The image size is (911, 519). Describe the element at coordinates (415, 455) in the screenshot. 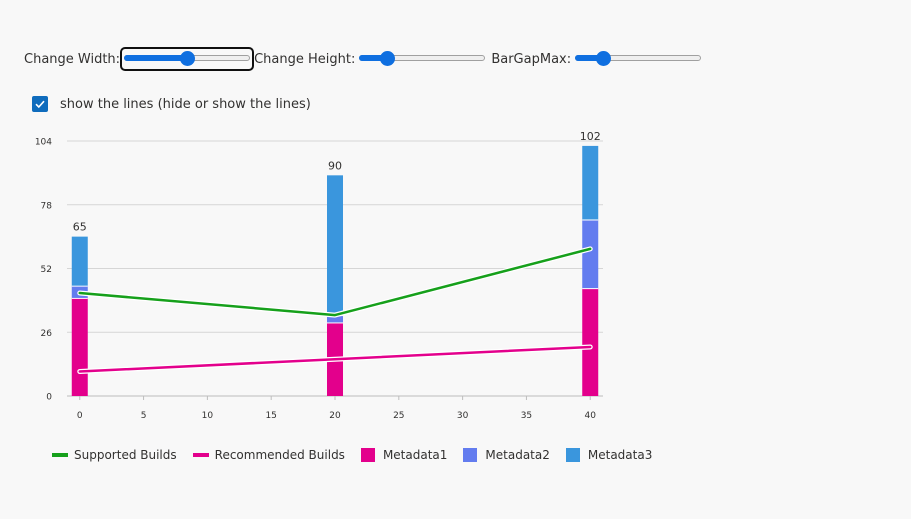

I see `legend-label: Metadata1` at that location.